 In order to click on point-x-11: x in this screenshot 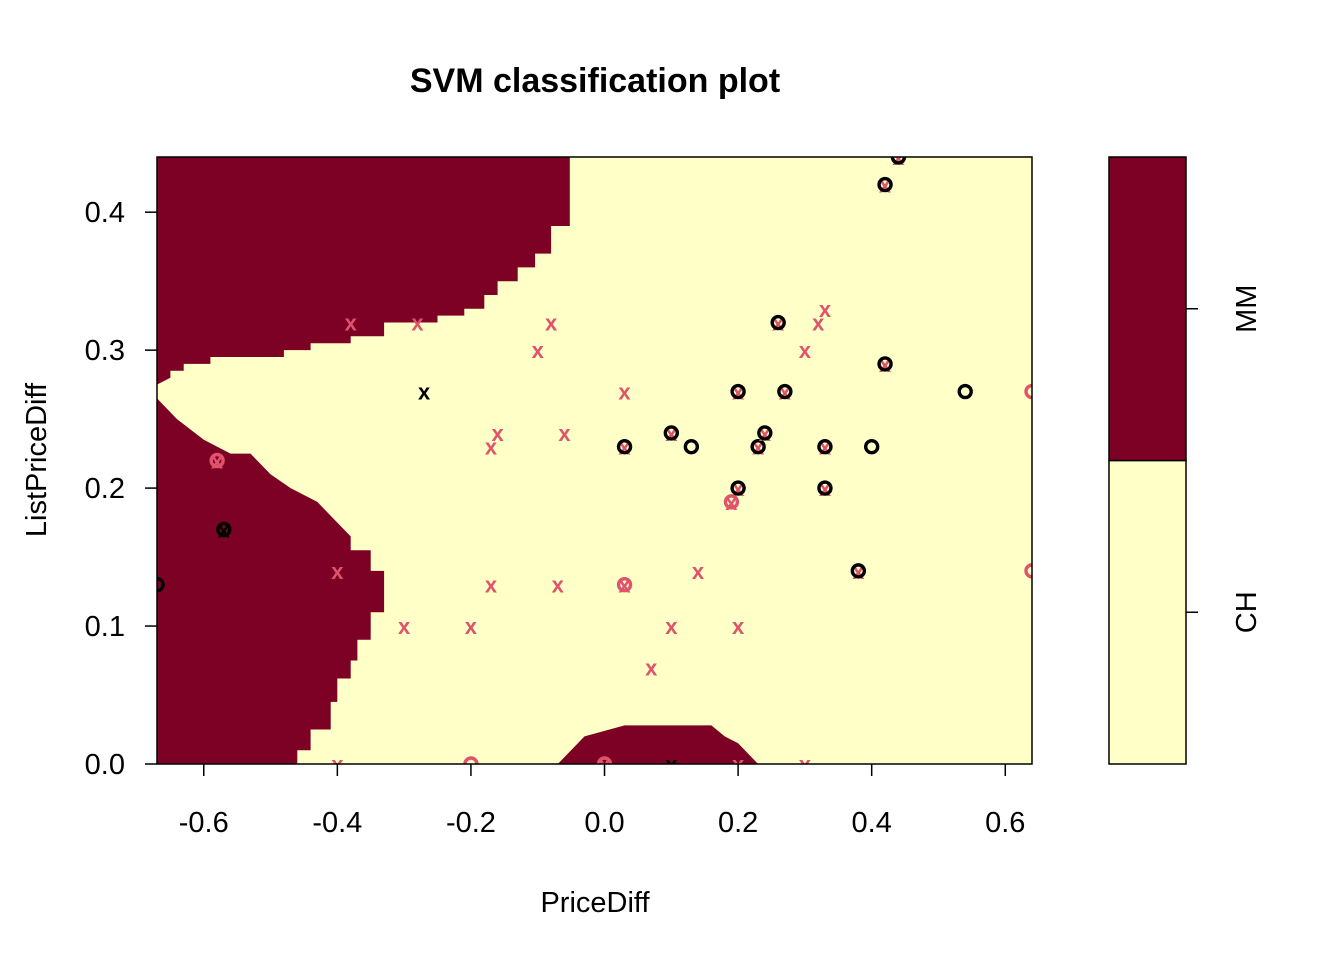, I will do `click(424, 392)`.